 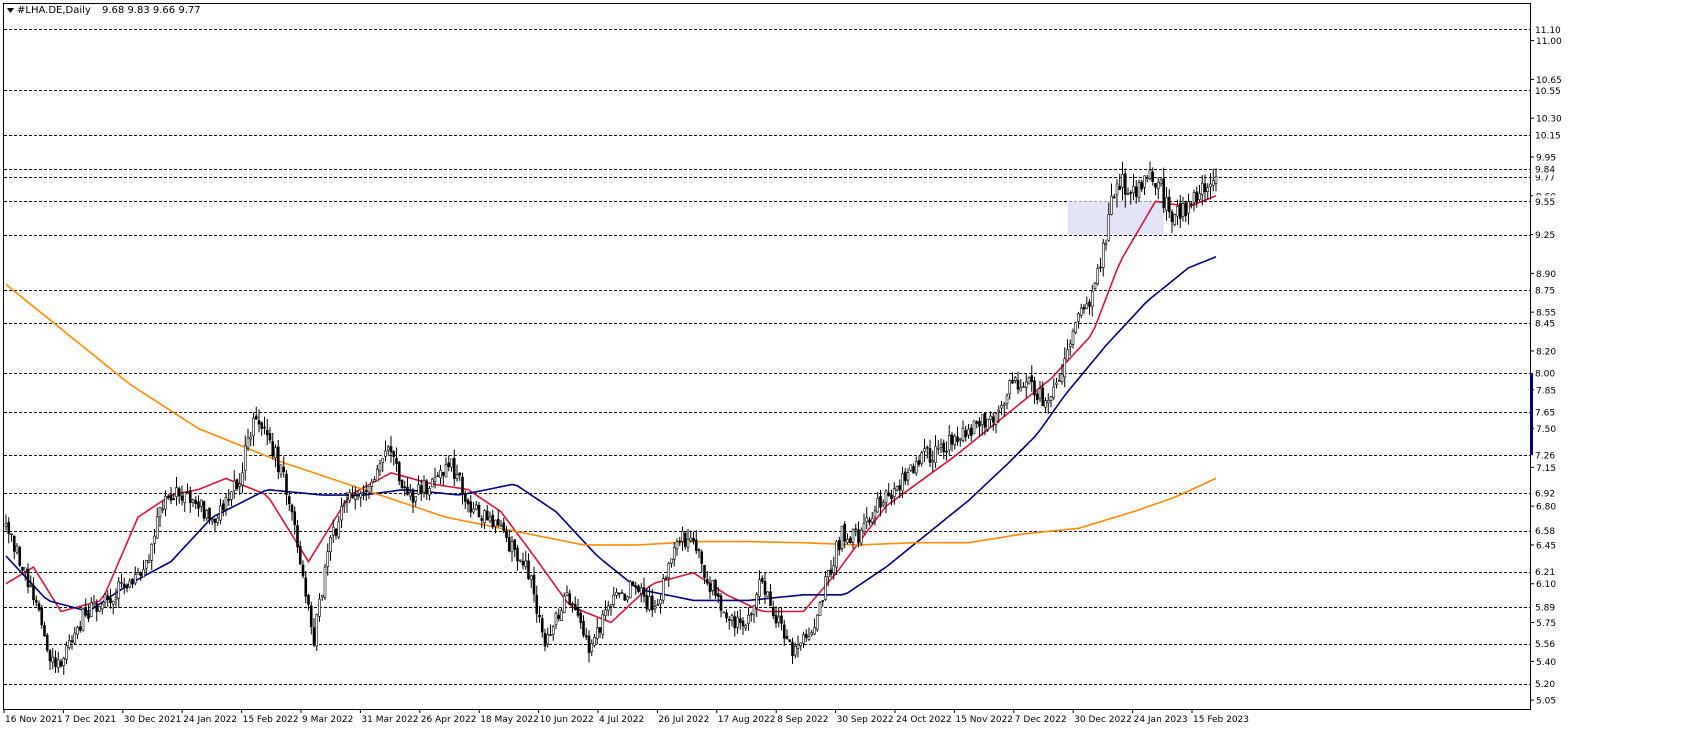 What do you see at coordinates (389, 720) in the screenshot?
I see `time-tick-label: 31 Mar 2022` at bounding box center [389, 720].